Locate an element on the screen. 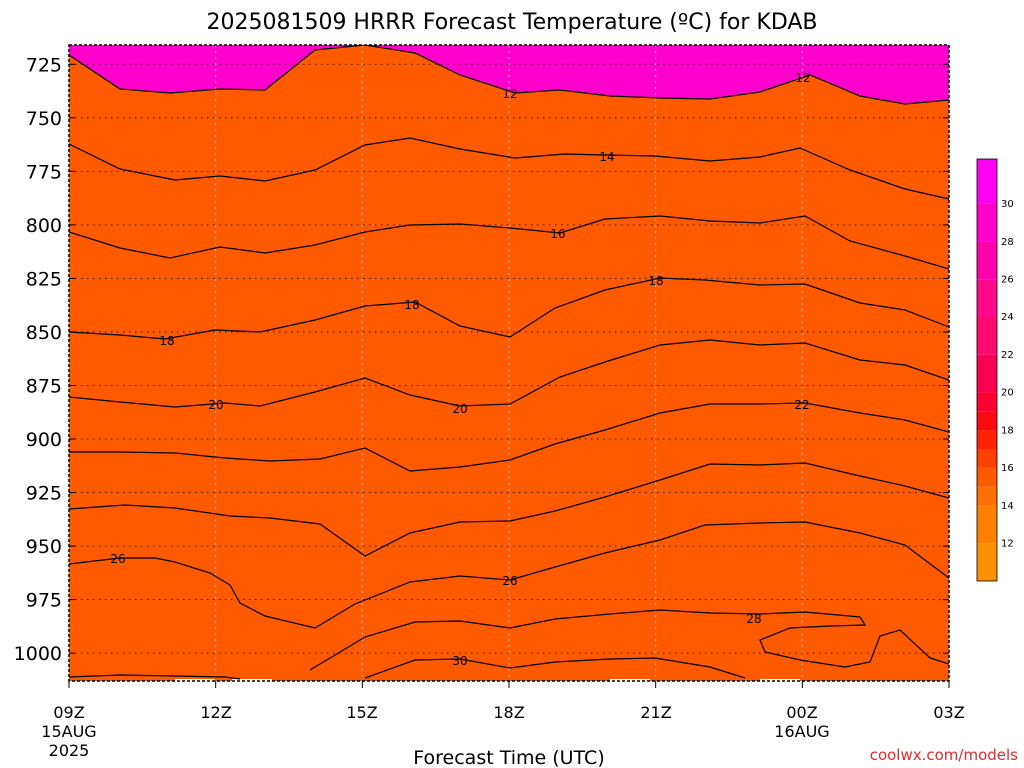 The image size is (1024, 768). isotherm-label: 30 is located at coordinates (459, 661).